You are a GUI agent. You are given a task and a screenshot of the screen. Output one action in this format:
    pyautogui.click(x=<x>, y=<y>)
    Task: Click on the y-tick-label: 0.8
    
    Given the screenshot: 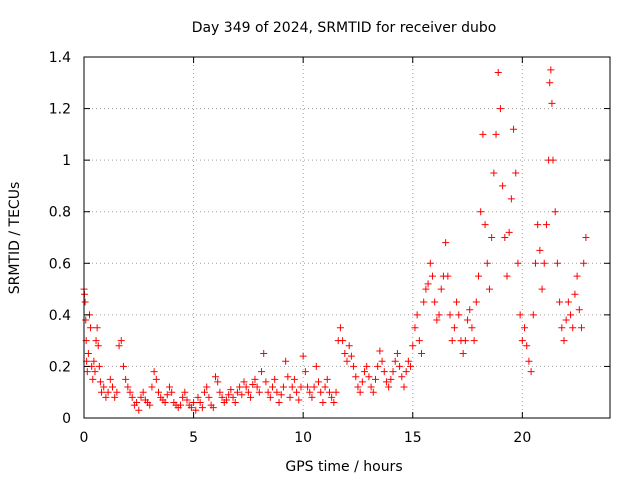 What is the action you would take?
    pyautogui.click(x=60, y=213)
    